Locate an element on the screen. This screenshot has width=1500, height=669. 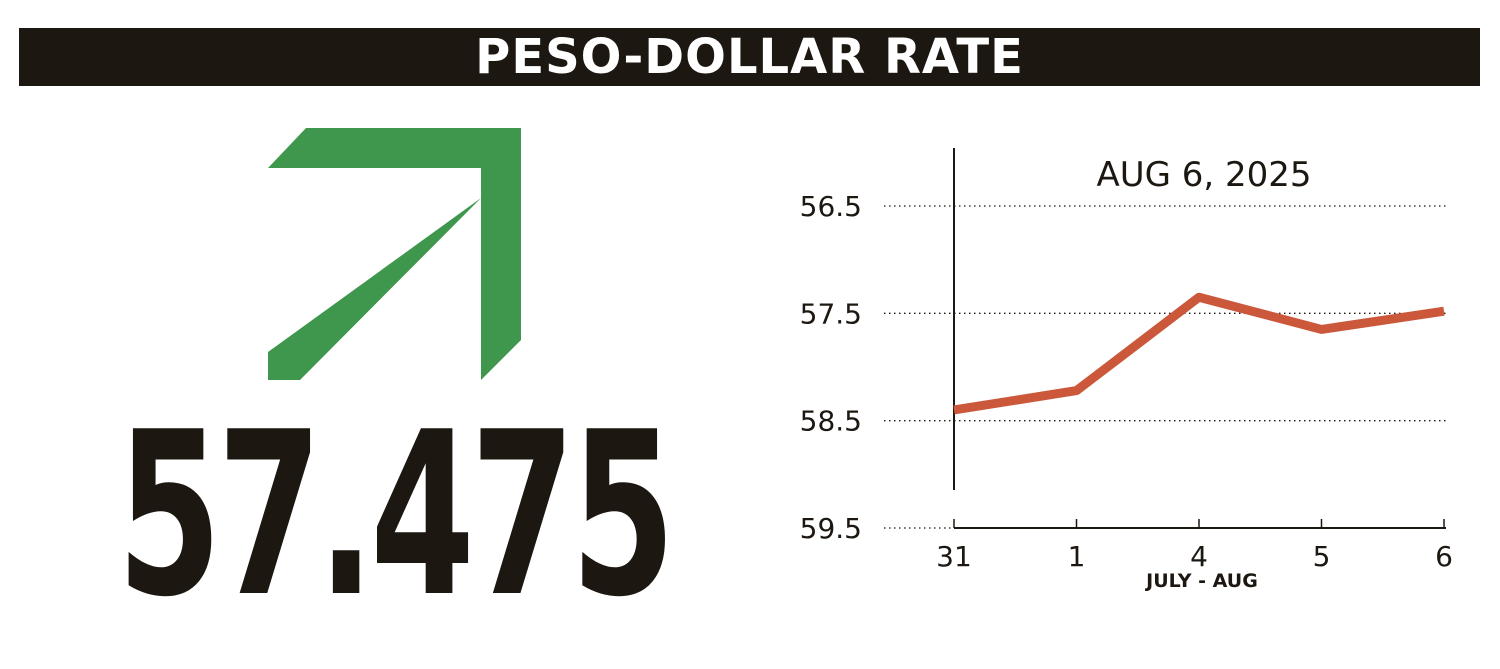
chart-title: AUG 6, 2025 is located at coordinates (1203, 175).